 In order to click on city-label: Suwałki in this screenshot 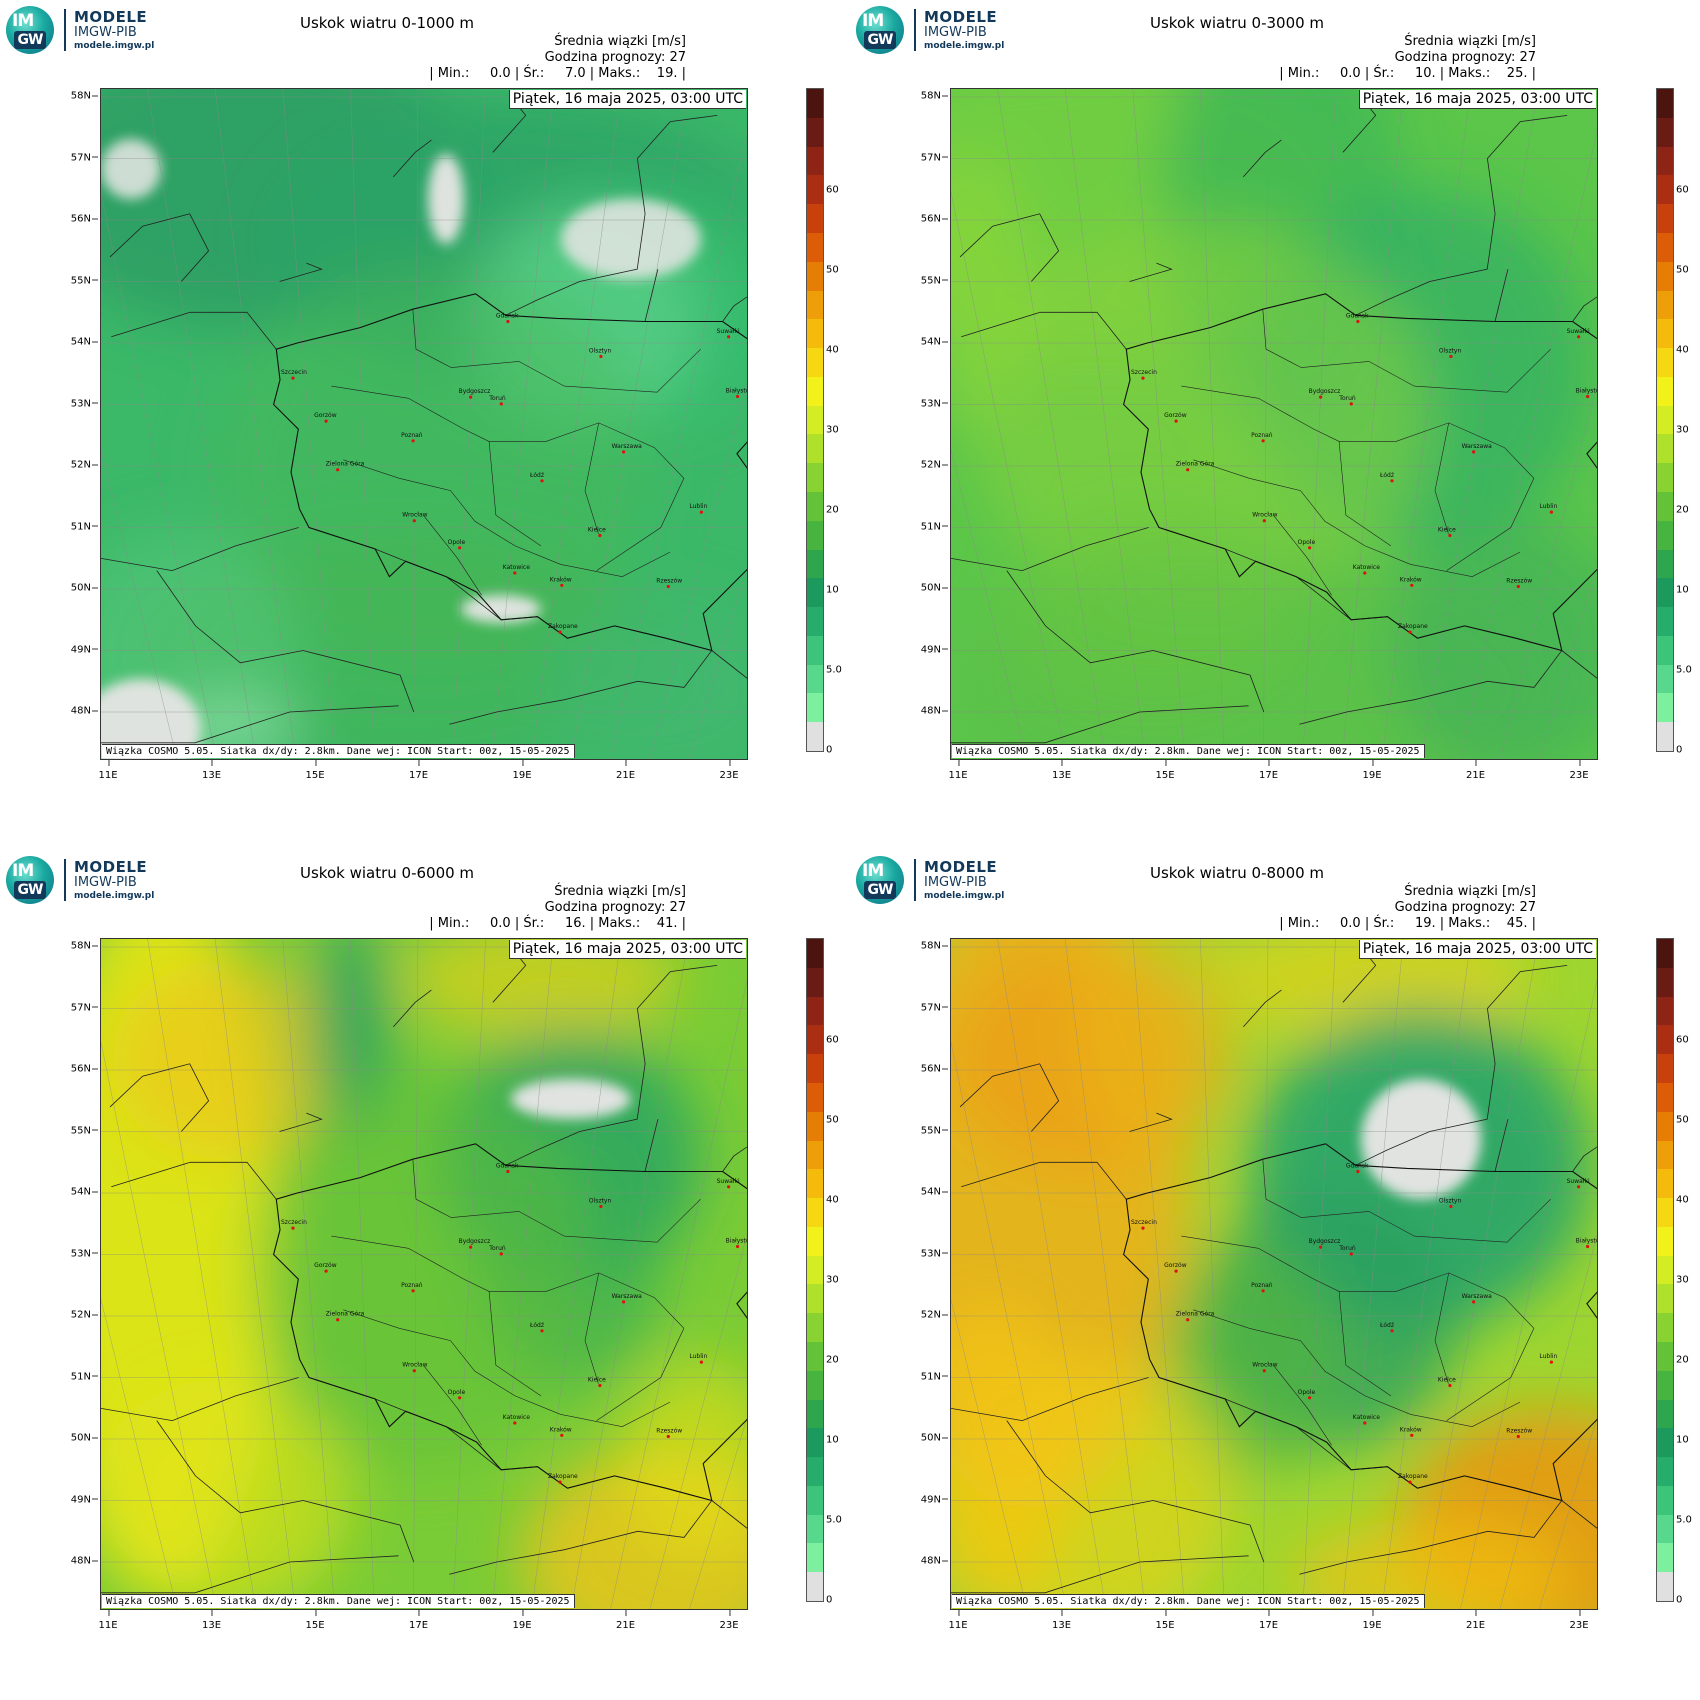, I will do `click(1578, 331)`.